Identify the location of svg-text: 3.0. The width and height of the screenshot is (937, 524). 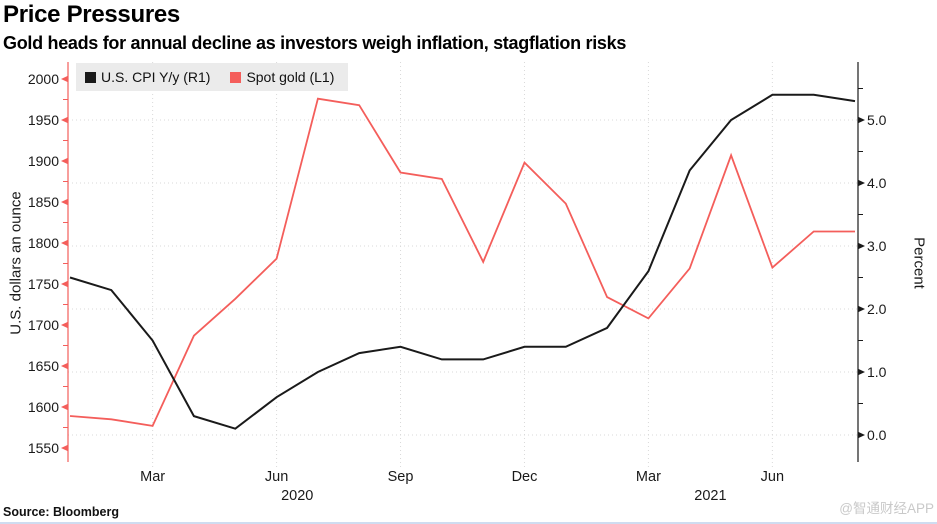
(877, 246).